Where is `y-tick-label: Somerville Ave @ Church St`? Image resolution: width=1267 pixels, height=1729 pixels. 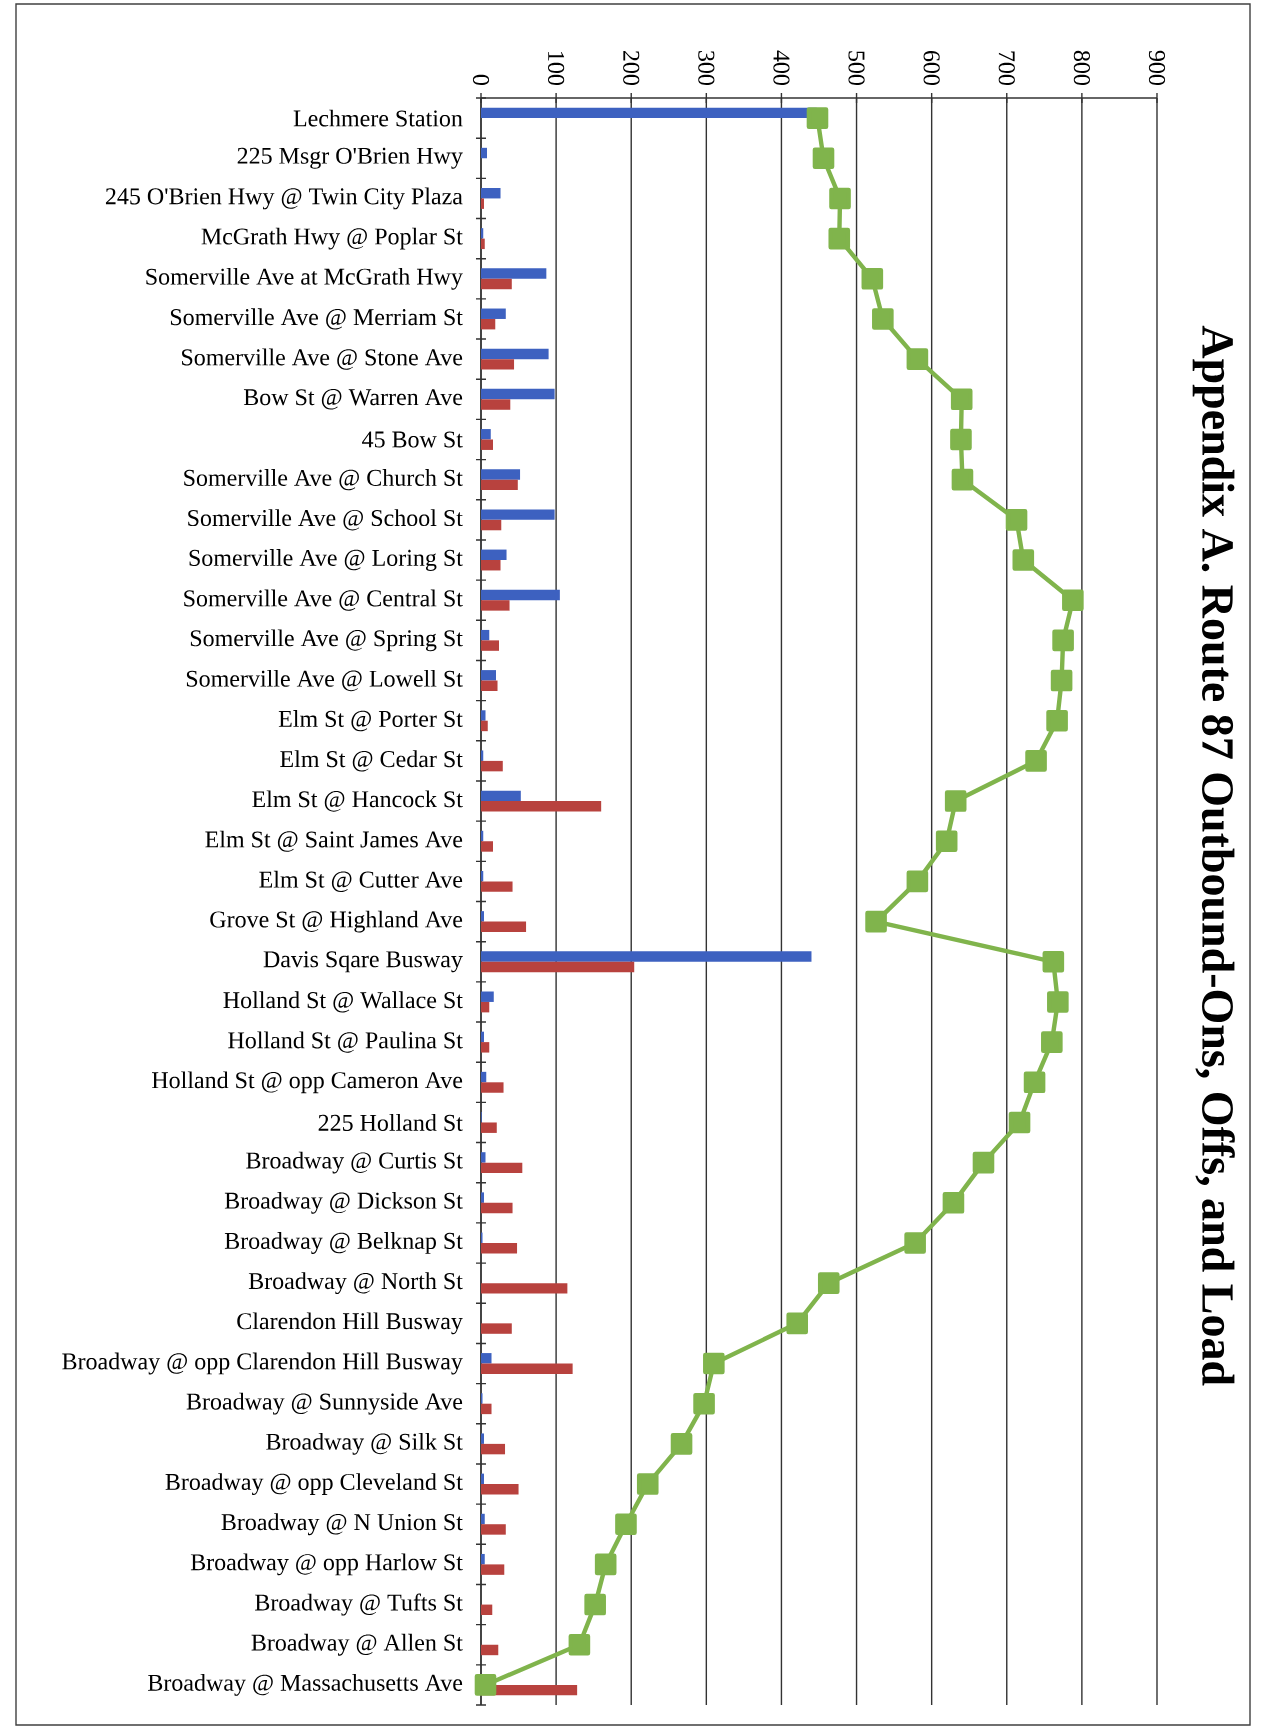 y-tick-label: Somerville Ave @ Church St is located at coordinates (323, 480).